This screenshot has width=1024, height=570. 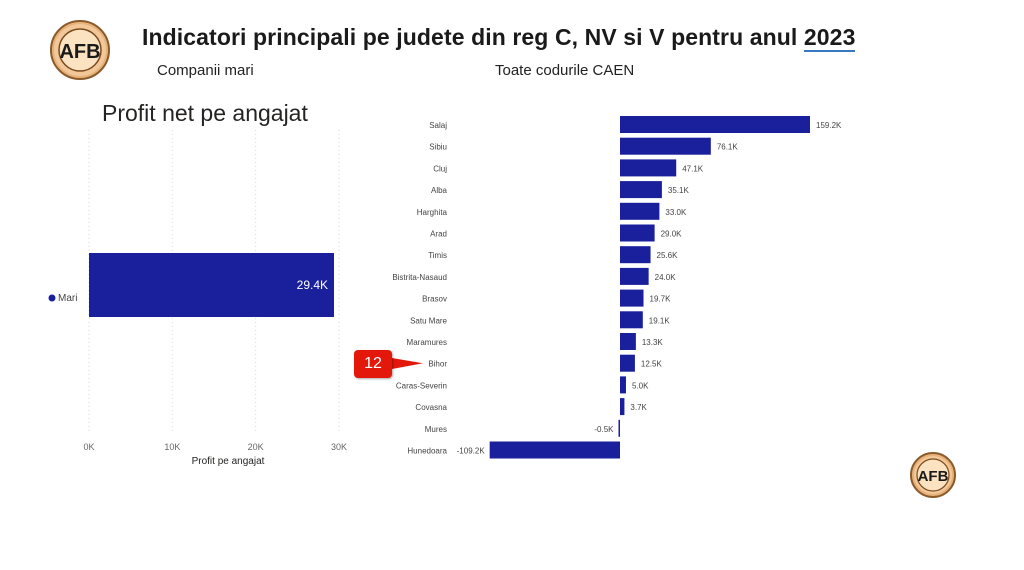 I want to click on category-label: Salaj, so click(x=438, y=125).